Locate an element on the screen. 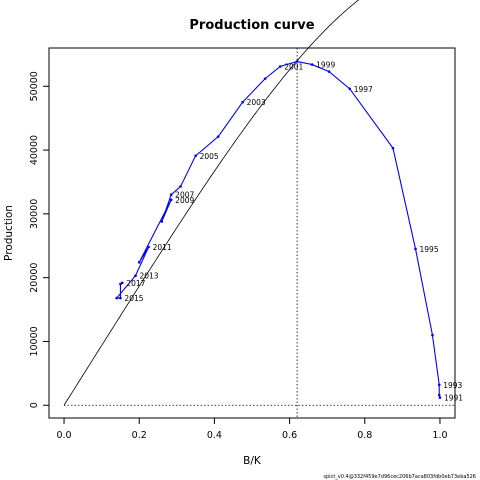 This screenshot has height=480, width=480. data-point-1999 is located at coordinates (312, 64).